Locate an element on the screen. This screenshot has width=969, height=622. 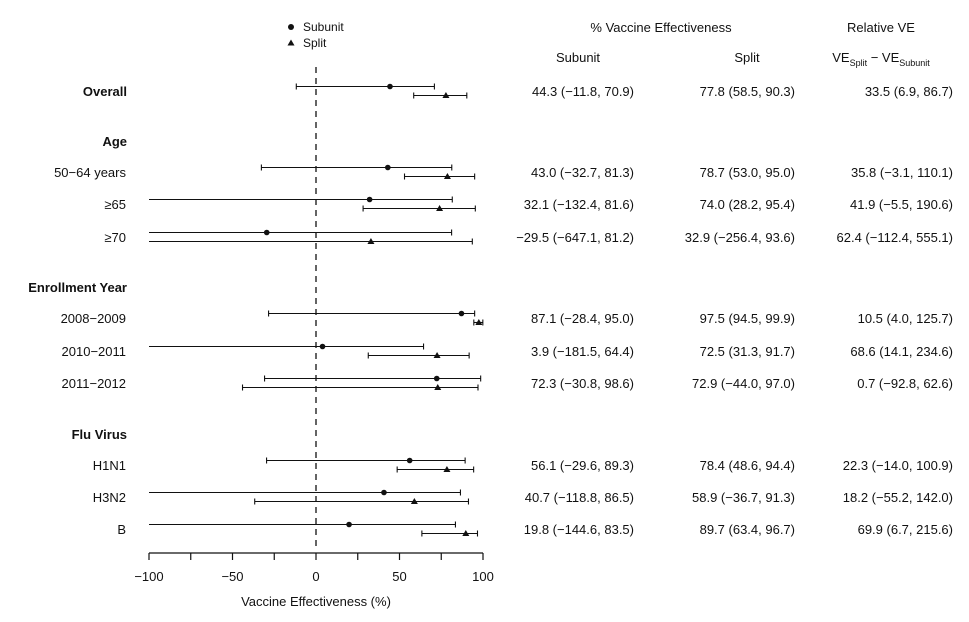
row-label-0: Overall is located at coordinates (105, 91).